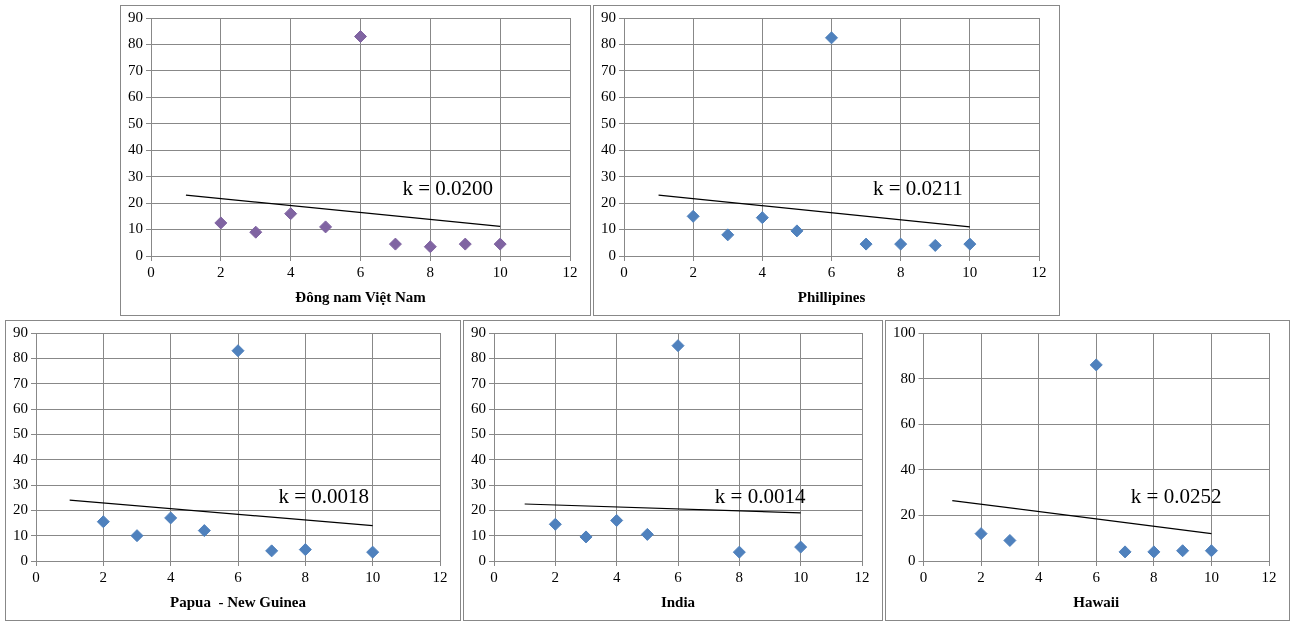 The width and height of the screenshot is (1291, 626). Describe the element at coordinates (918, 187) in the screenshot. I see `annotation: k = 0.0211` at that location.